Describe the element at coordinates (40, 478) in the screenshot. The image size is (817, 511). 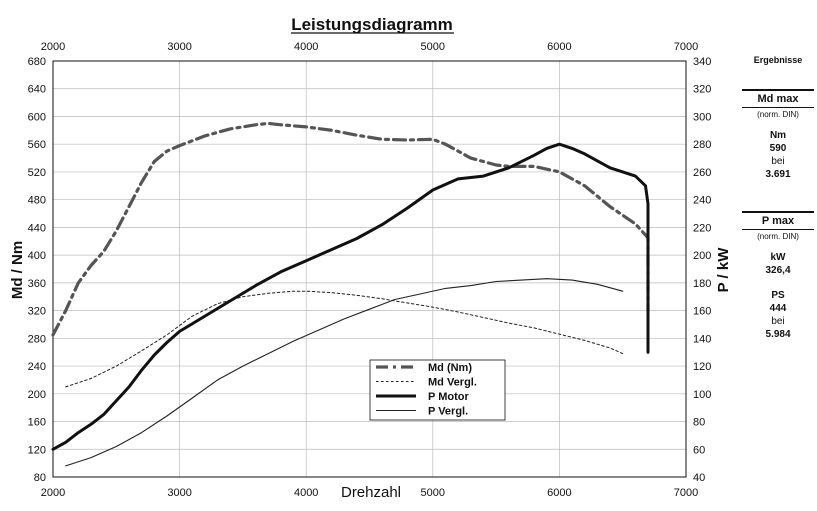
I see `y-tick-label-left: 80` at that location.